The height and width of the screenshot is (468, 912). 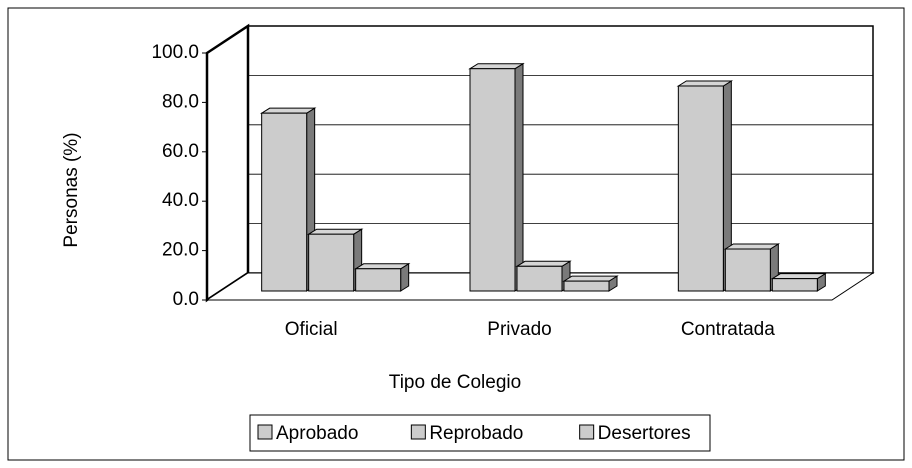 What do you see at coordinates (644, 433) in the screenshot?
I see `legend-label: Desertores` at bounding box center [644, 433].